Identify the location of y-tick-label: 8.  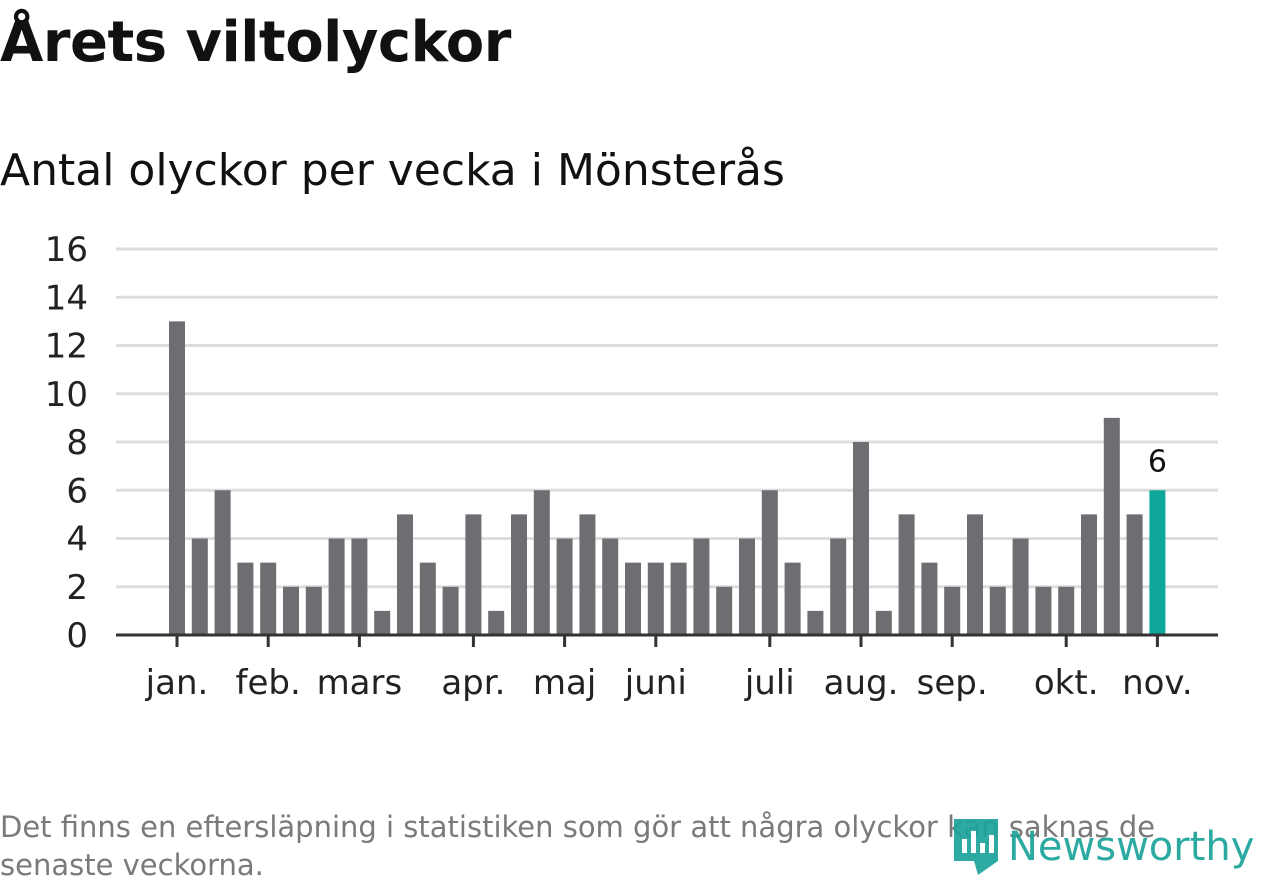
(77, 443).